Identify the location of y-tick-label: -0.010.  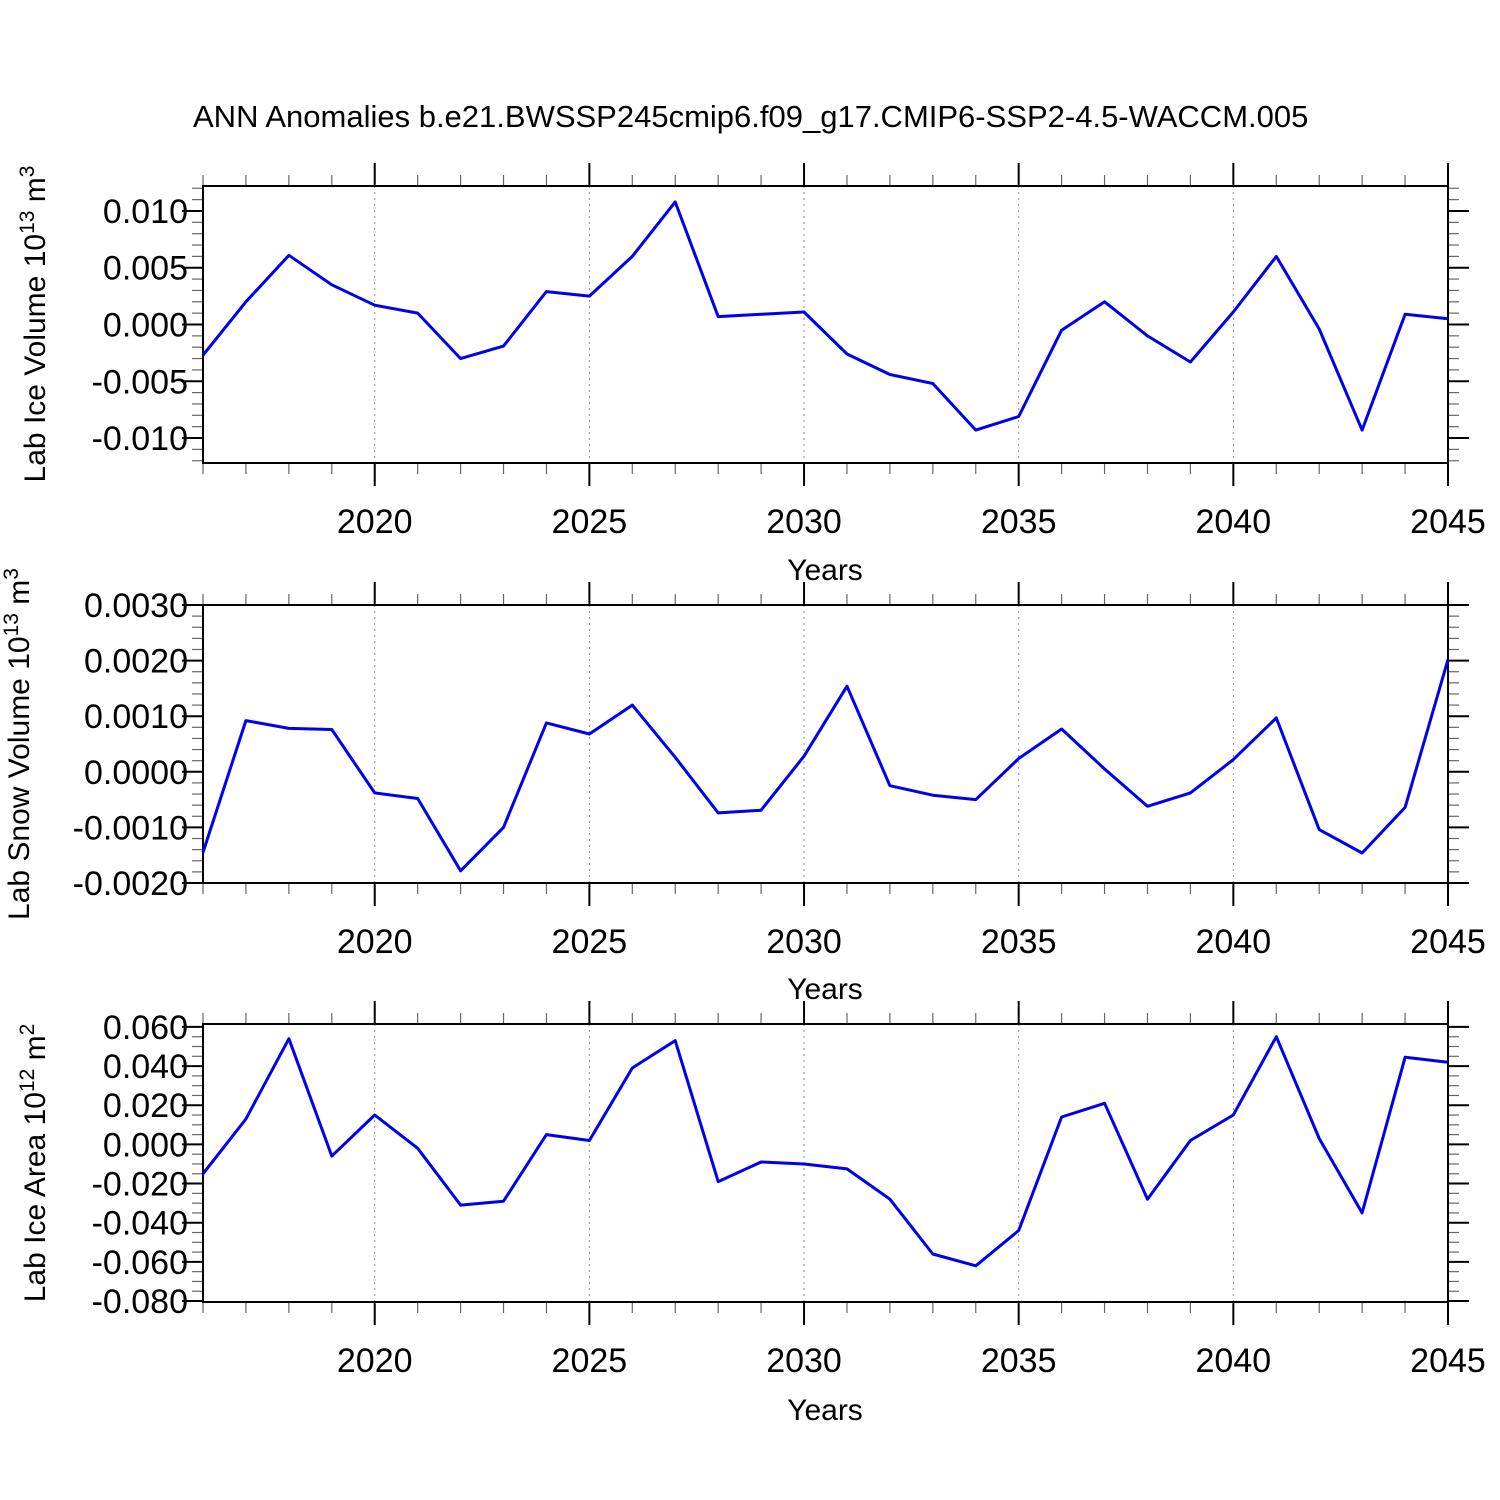
(140, 439).